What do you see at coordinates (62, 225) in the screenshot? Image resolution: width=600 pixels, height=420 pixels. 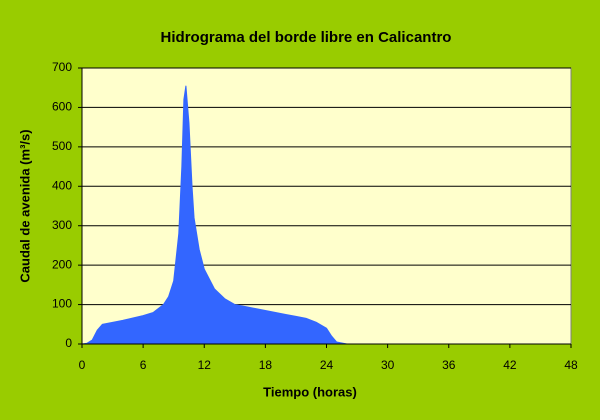 I see `y-tick-label: 300` at bounding box center [62, 225].